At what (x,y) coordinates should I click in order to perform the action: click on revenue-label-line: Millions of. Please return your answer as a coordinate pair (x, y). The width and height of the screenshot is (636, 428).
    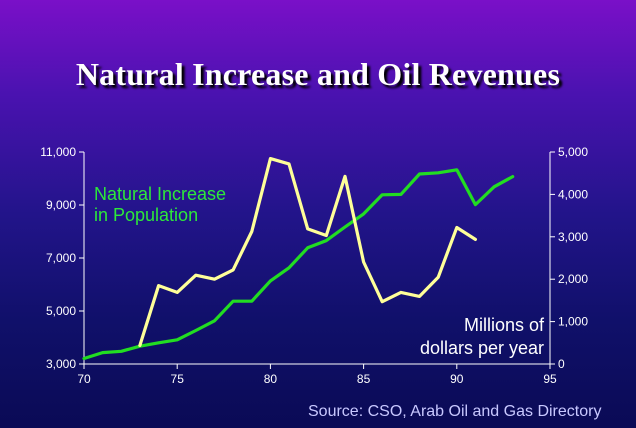
    Looking at the image, I should click on (504, 325).